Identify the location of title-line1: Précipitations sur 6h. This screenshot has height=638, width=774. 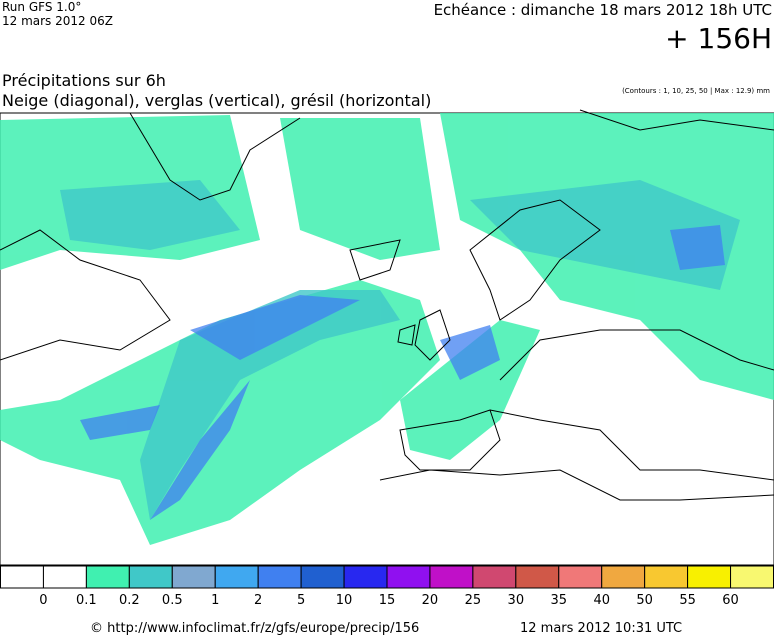
(84, 80).